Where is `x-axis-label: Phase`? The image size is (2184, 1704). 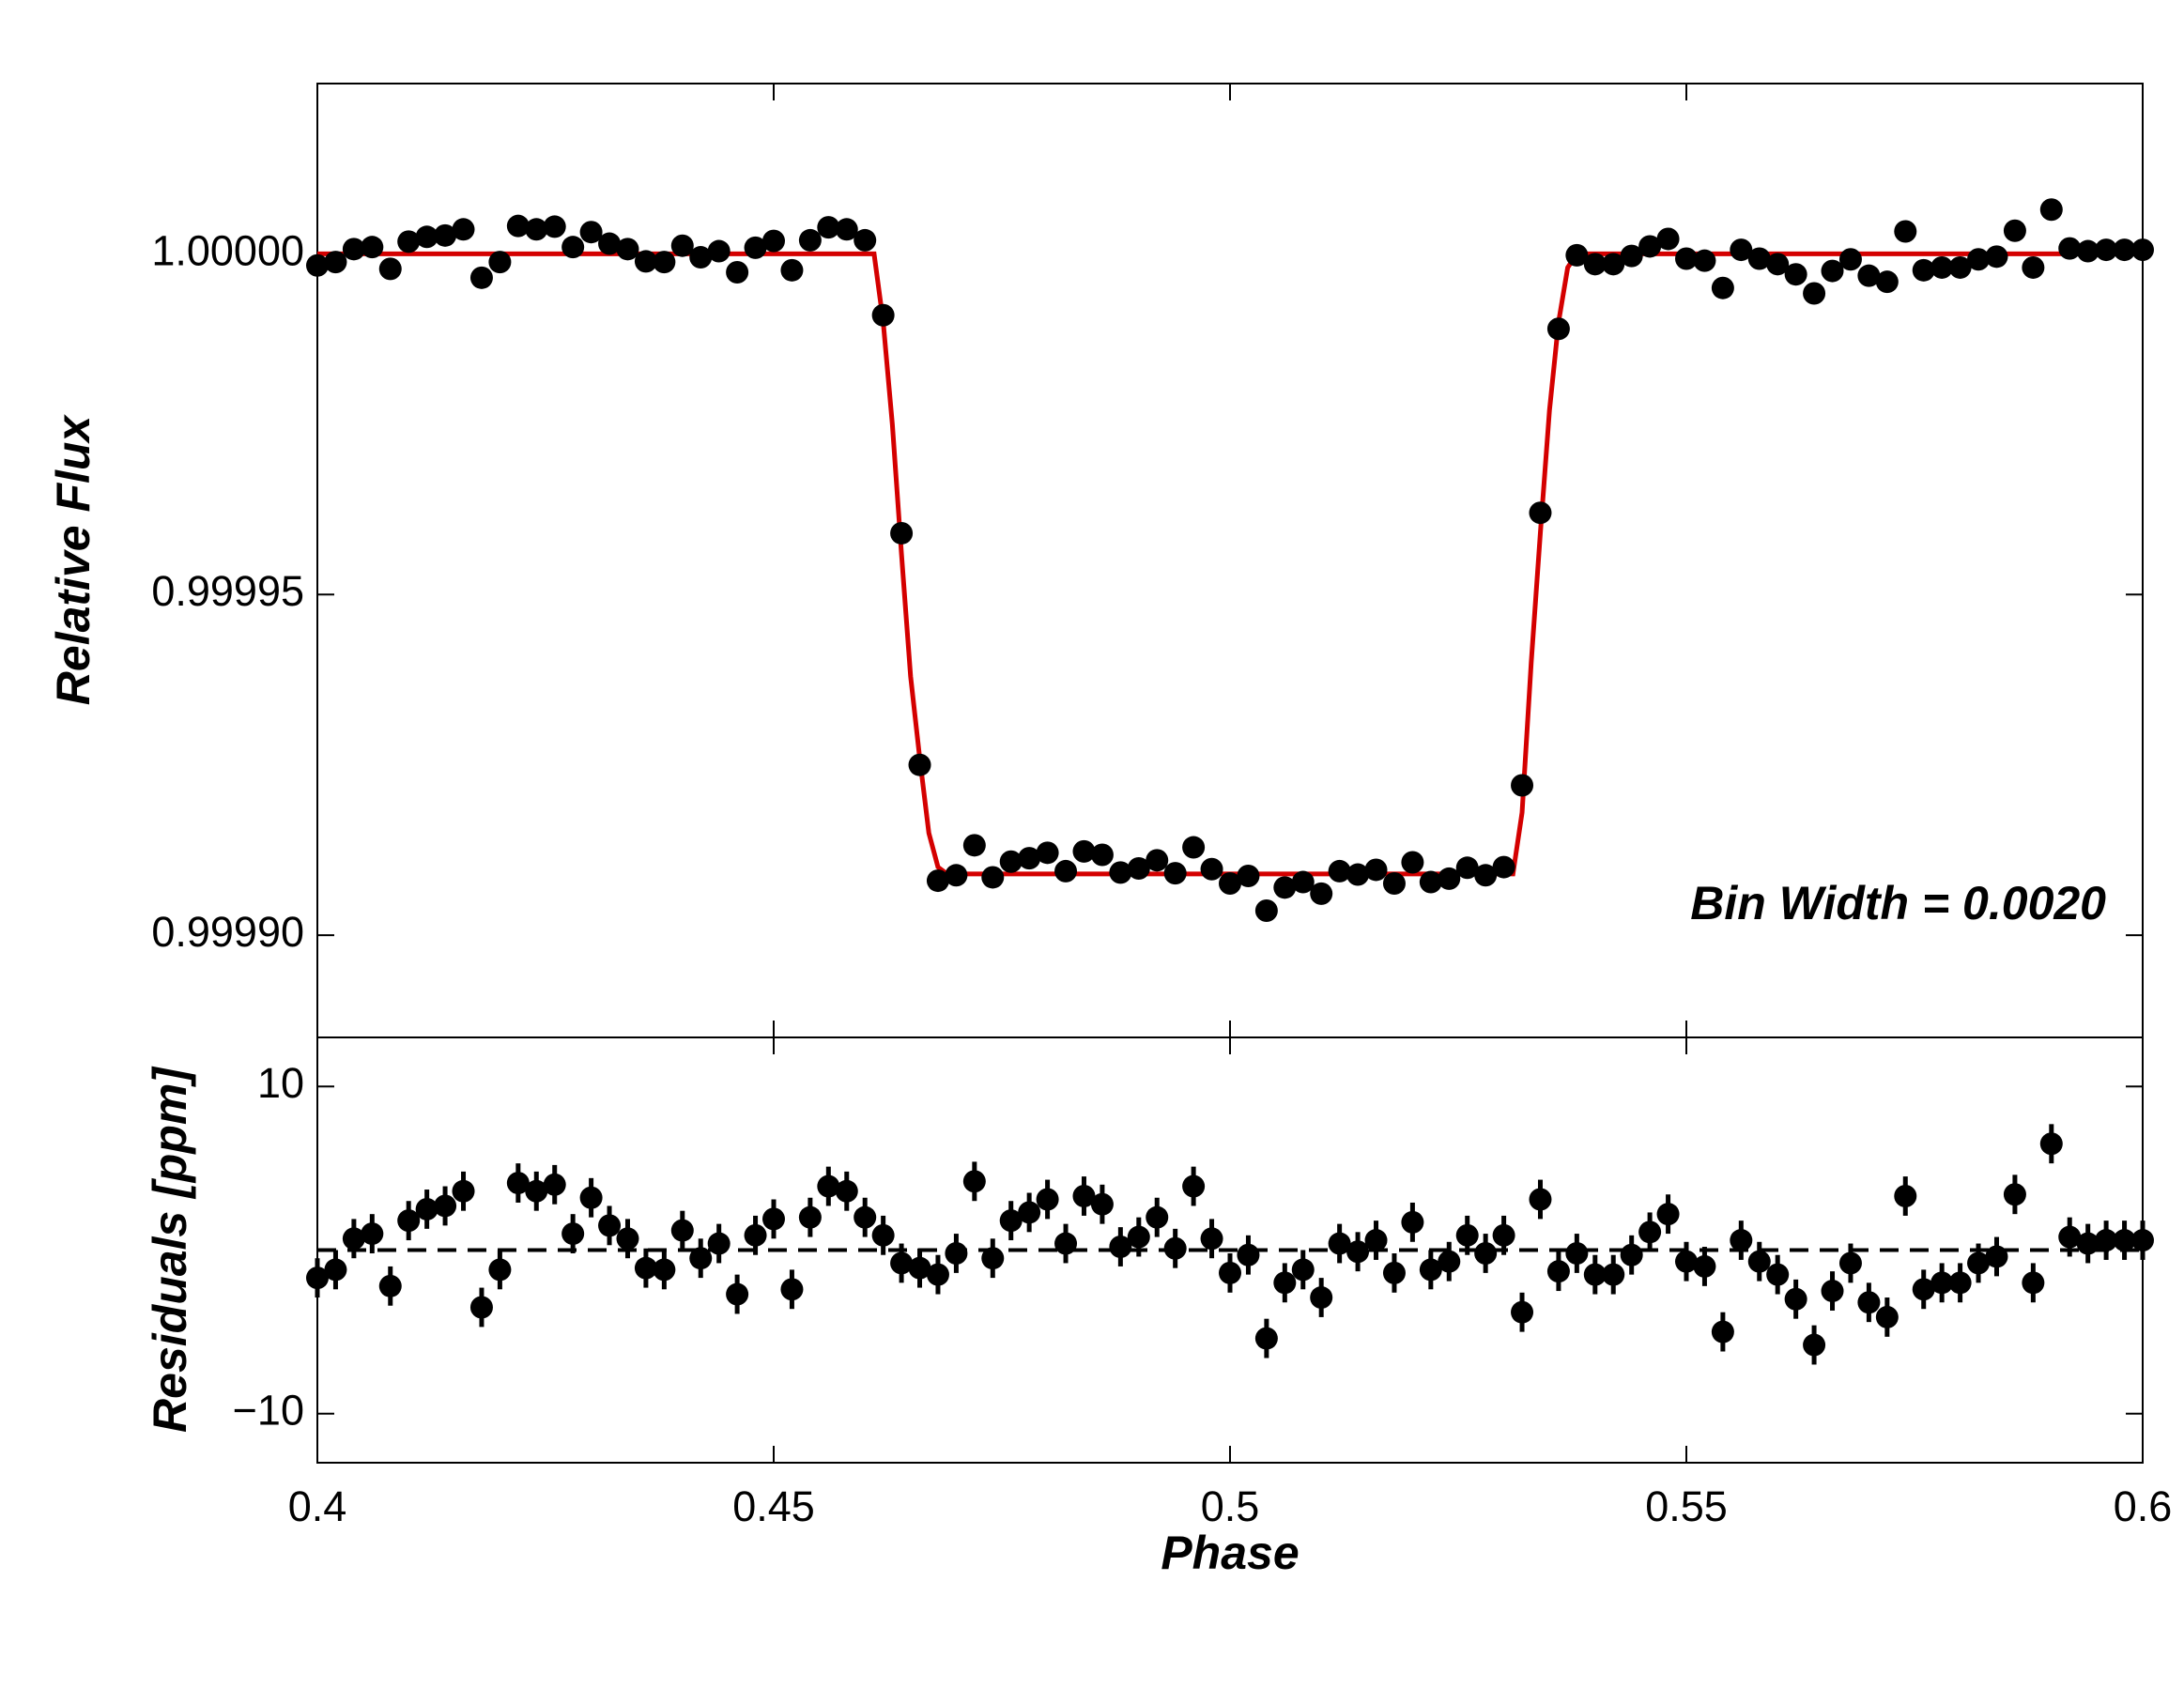 x-axis-label: Phase is located at coordinates (1230, 1553).